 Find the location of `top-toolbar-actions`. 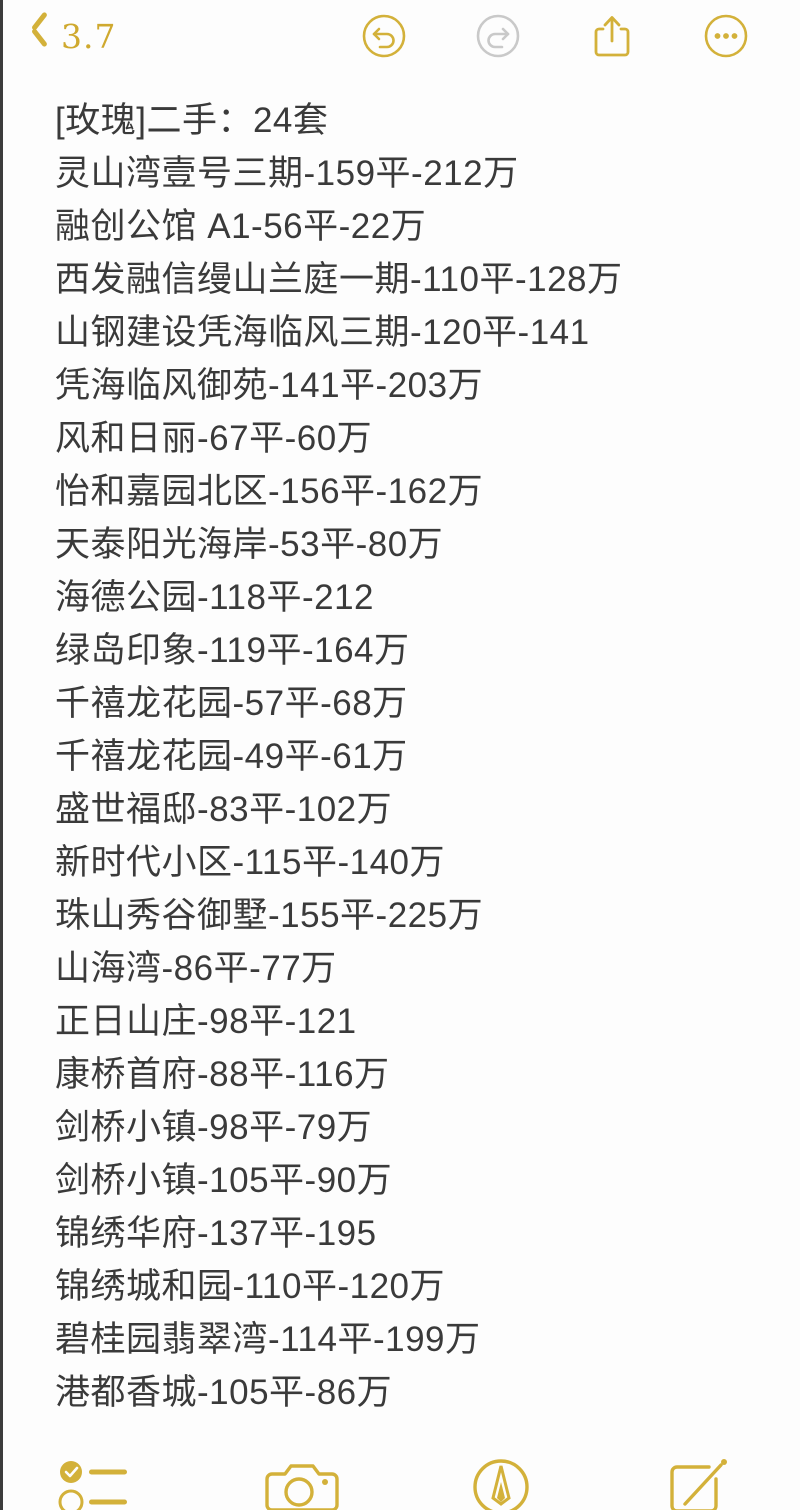

top-toolbar-actions is located at coordinates (568, 36).